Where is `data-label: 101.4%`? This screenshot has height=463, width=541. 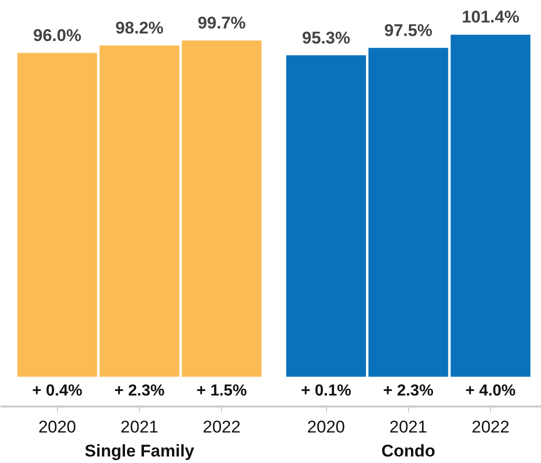 data-label: 101.4% is located at coordinates (491, 17).